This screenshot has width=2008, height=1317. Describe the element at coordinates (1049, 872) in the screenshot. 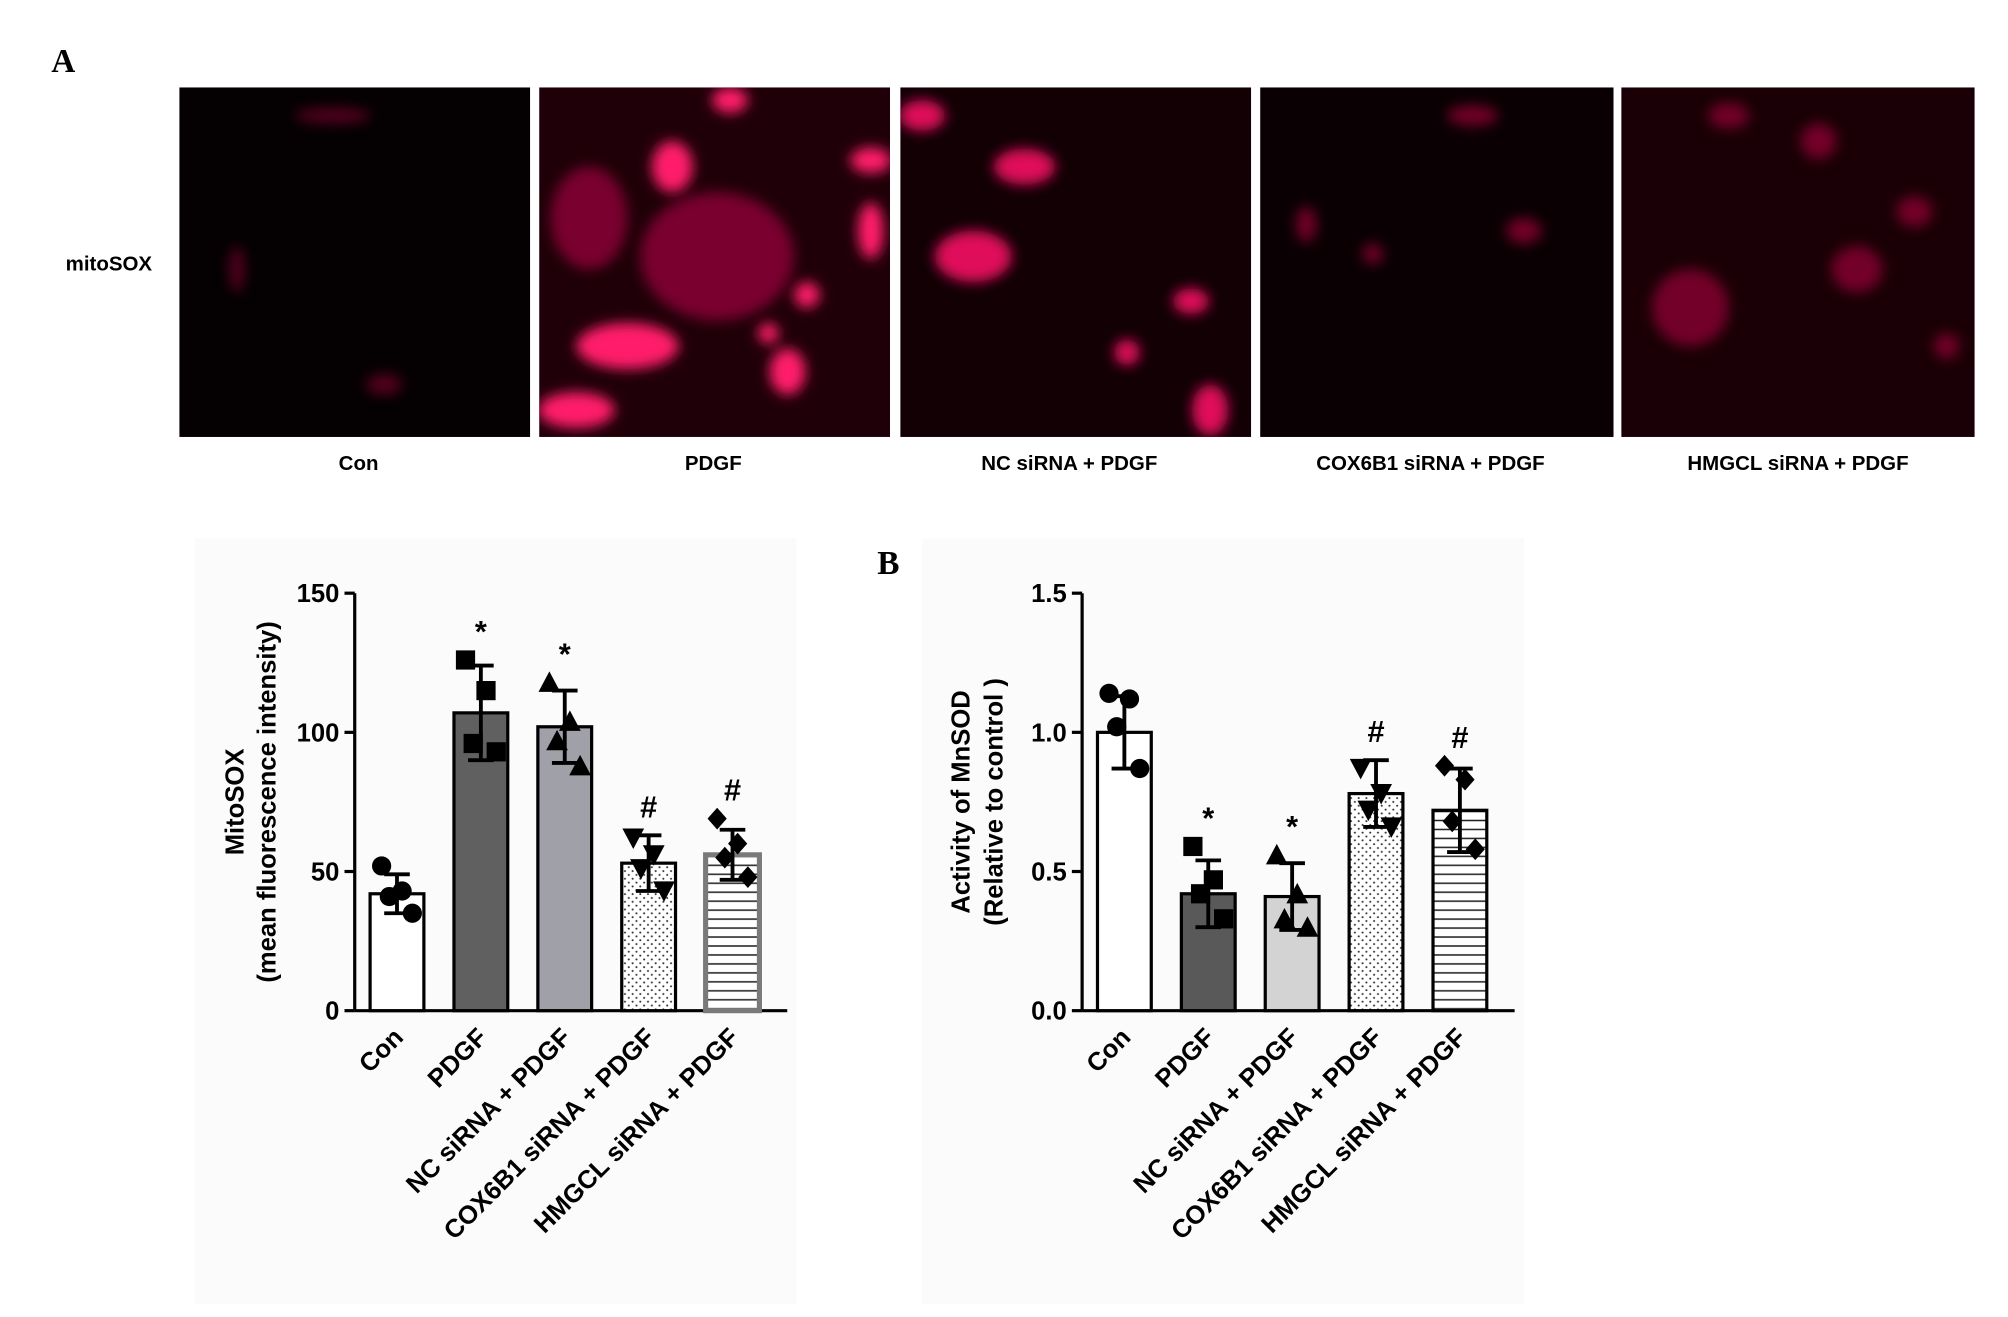

I see `y-tick-label: 0.5` at that location.